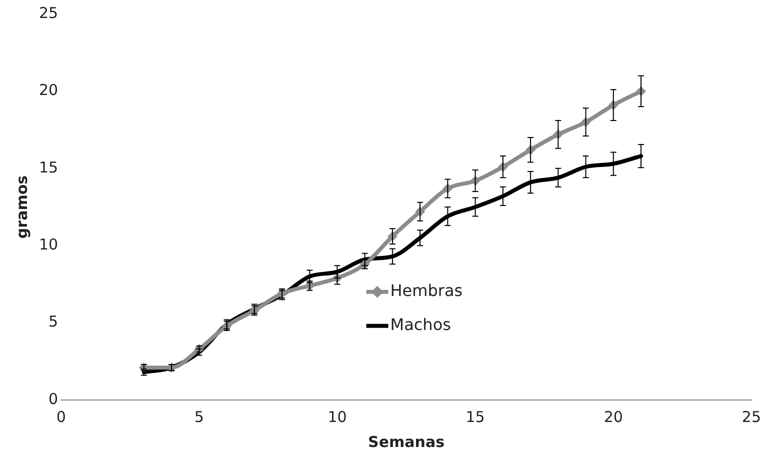 The height and width of the screenshot is (460, 764). What do you see at coordinates (426, 290) in the screenshot?
I see `legend-label: Hembras` at bounding box center [426, 290].